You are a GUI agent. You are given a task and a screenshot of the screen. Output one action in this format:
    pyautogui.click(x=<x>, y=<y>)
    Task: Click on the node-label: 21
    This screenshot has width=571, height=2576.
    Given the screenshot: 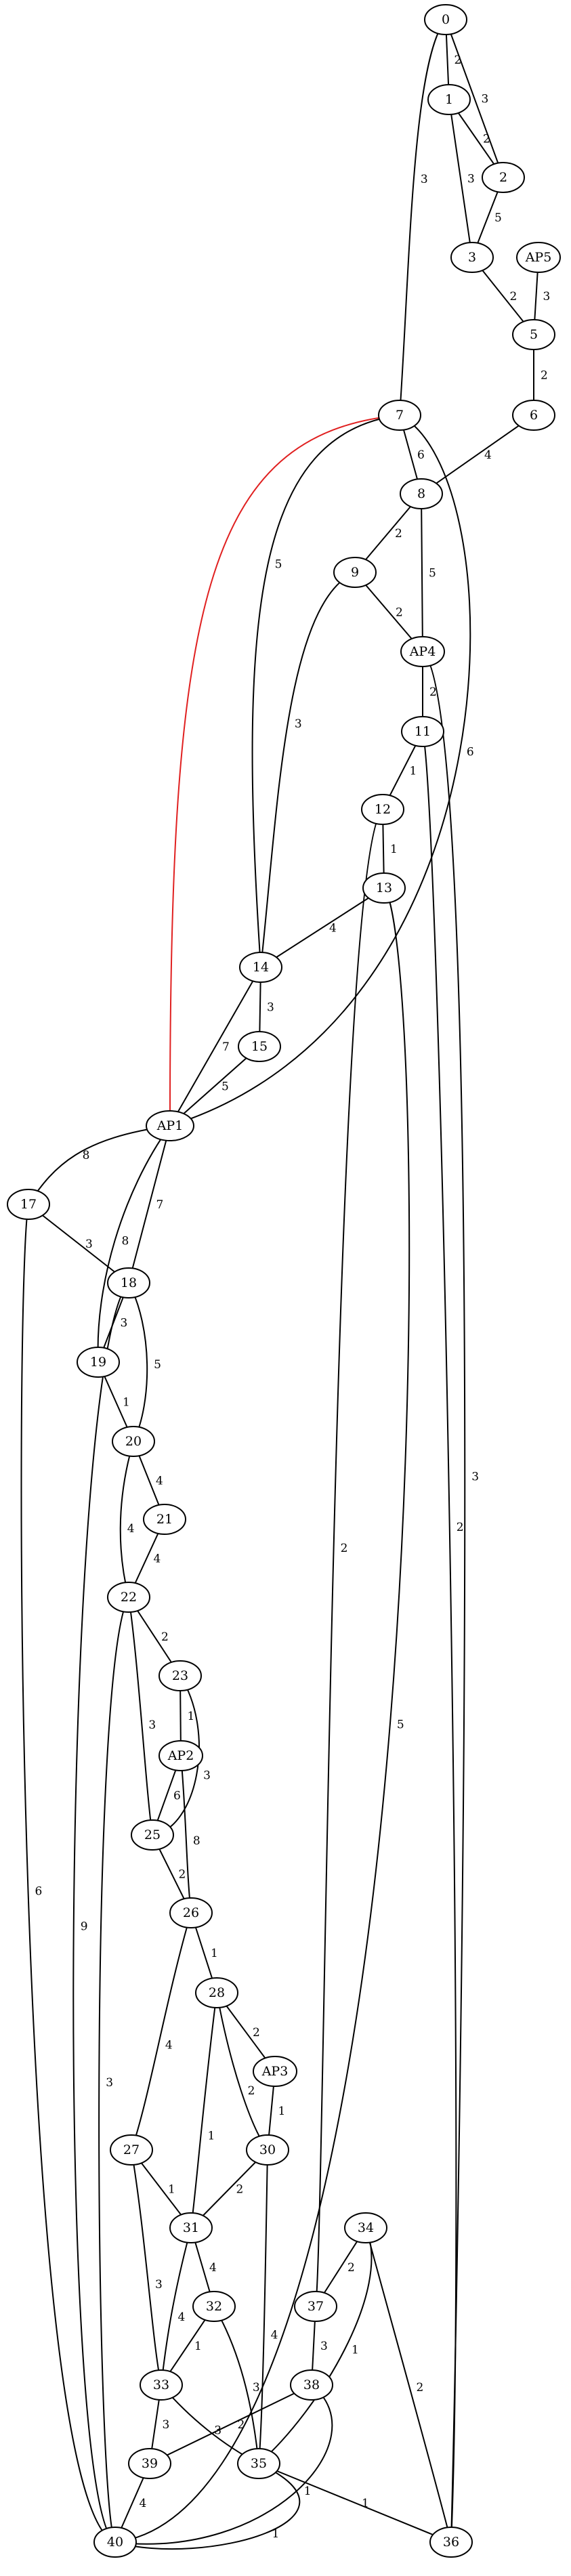 What is the action you would take?
    pyautogui.click(x=164, y=1520)
    